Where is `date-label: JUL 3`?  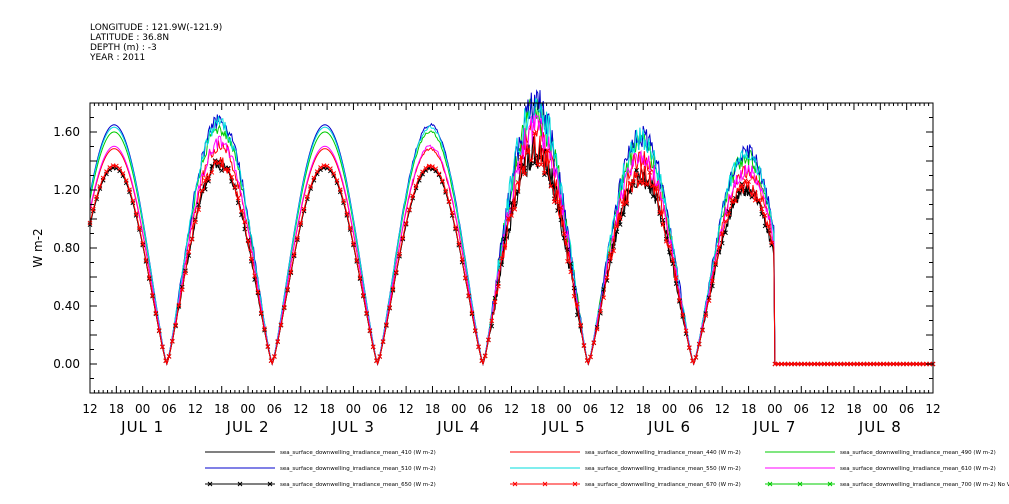 date-label: JUL 3 is located at coordinates (353, 427).